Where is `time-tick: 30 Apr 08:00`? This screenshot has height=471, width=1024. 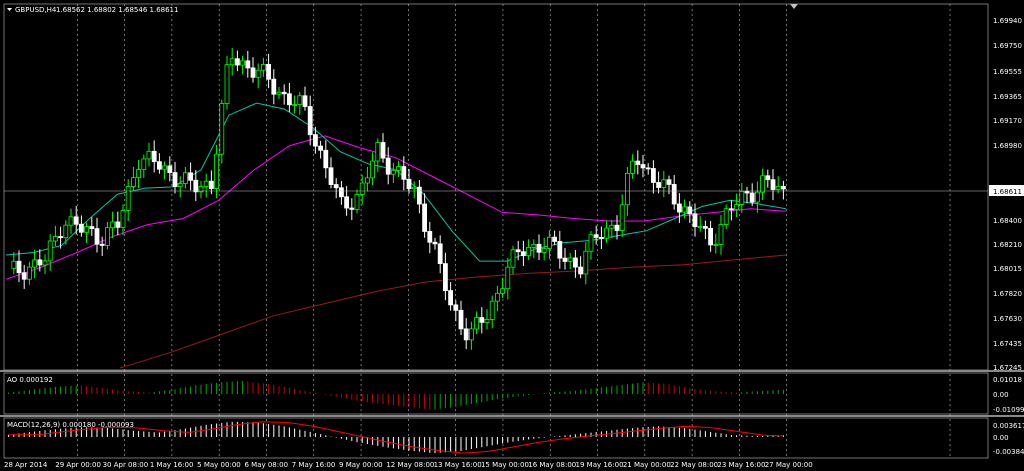 time-tick: 30 Apr 08:00 is located at coordinates (126, 465).